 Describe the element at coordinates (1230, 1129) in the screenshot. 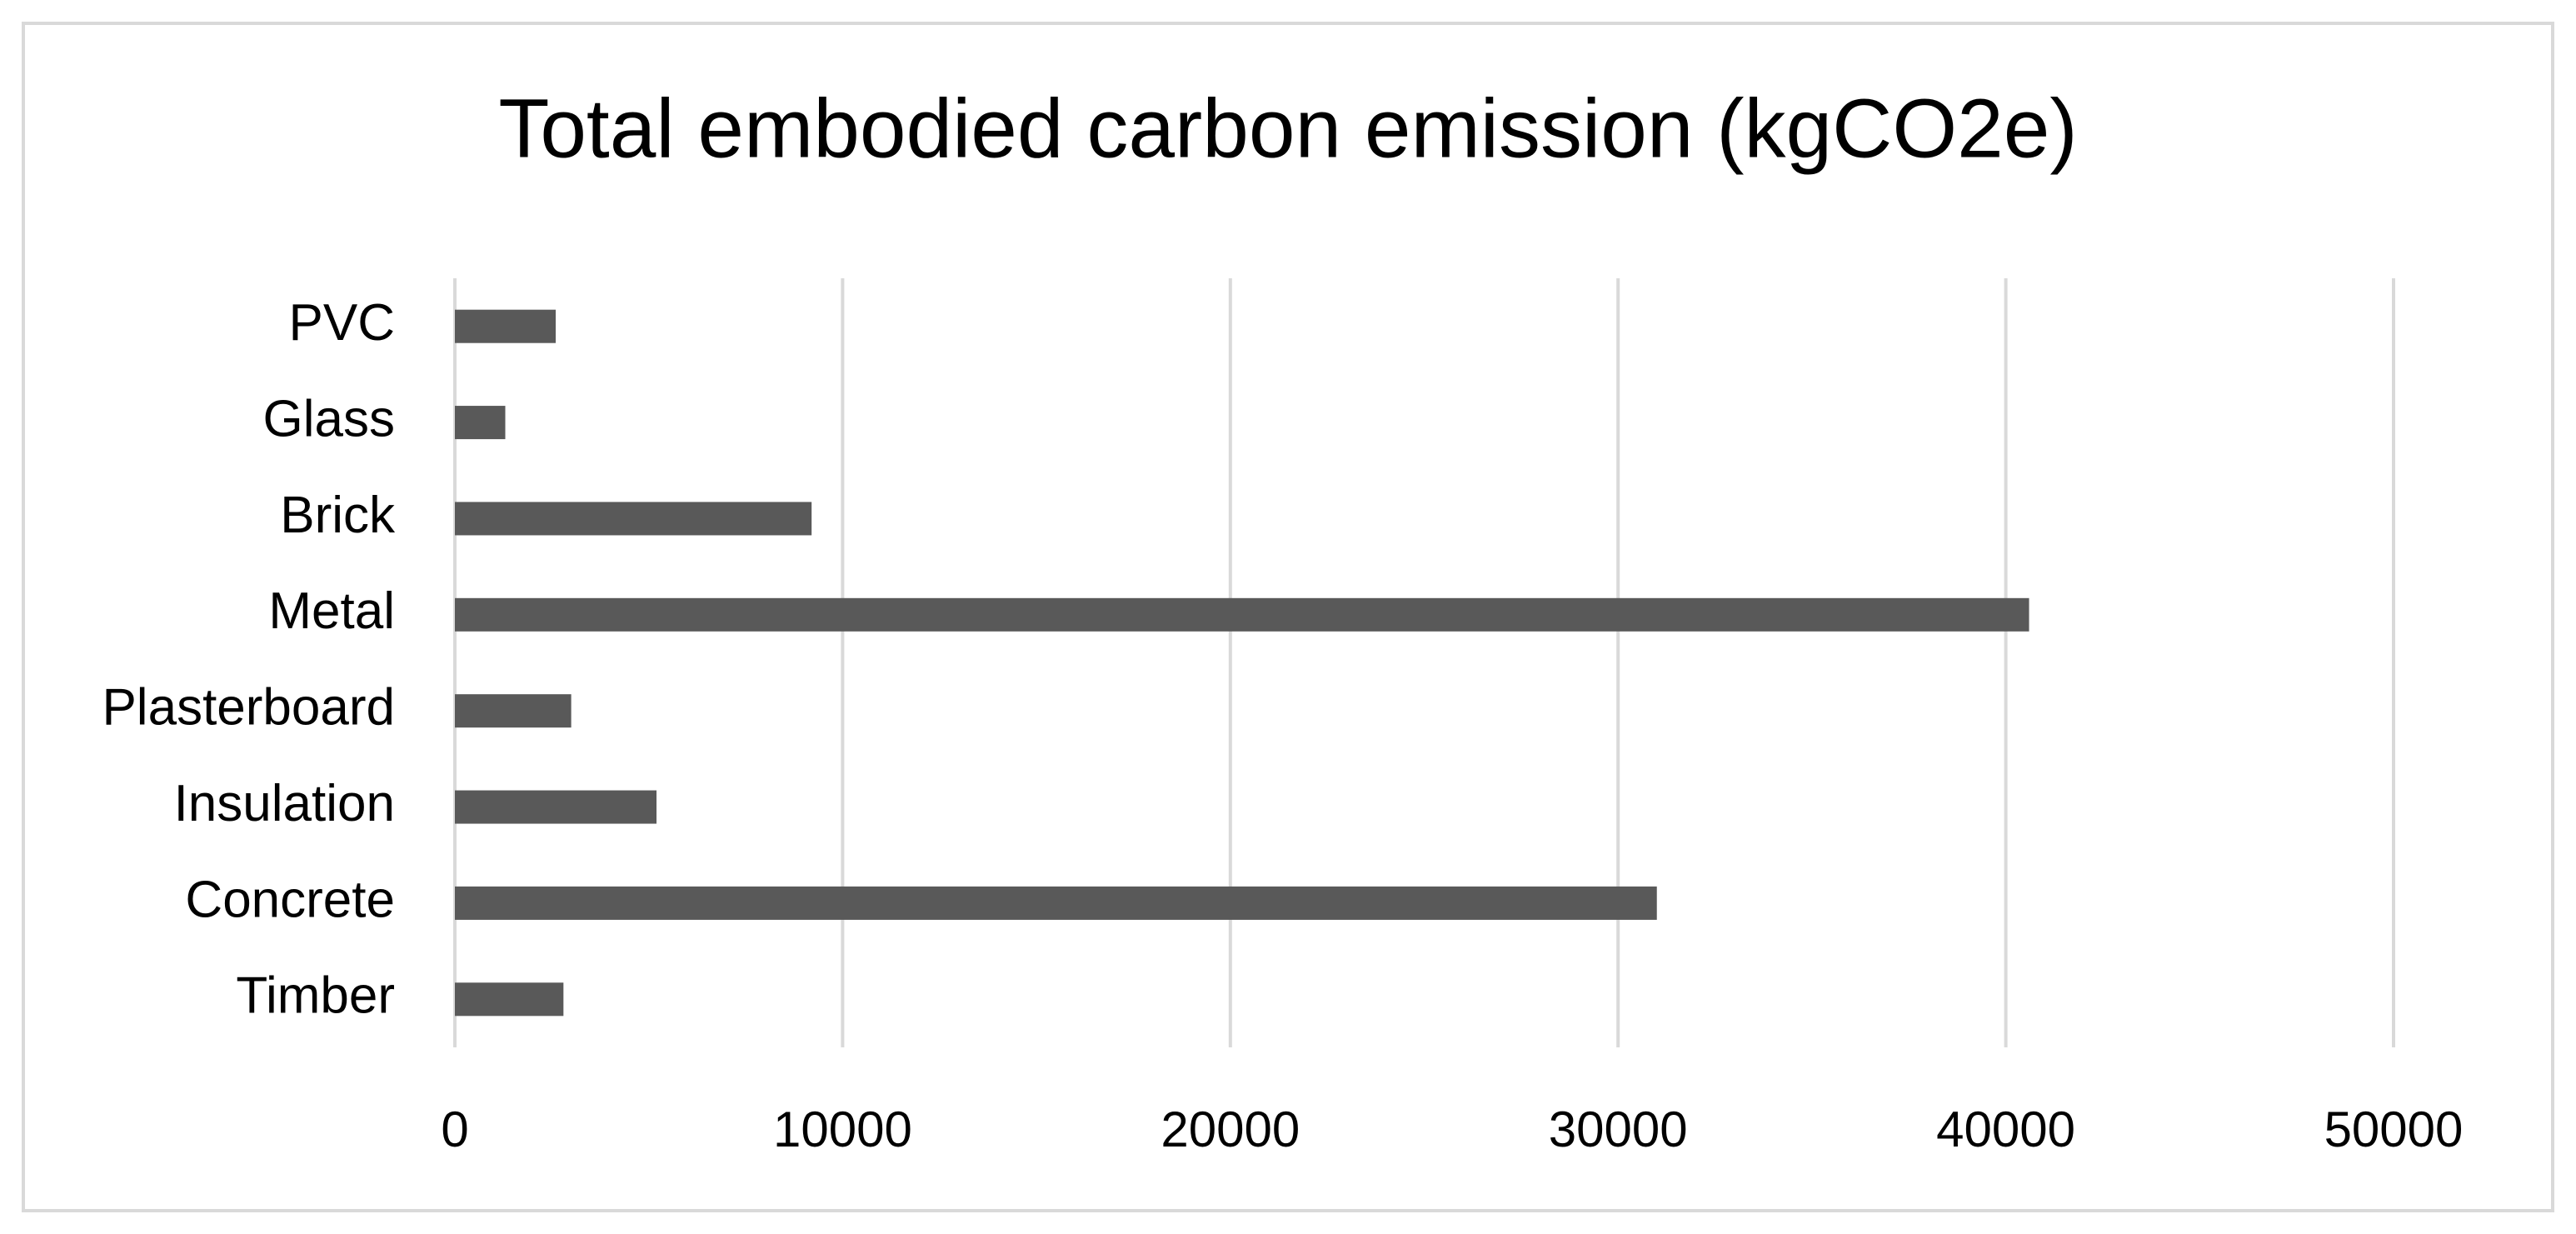

I see `x-tick-label: 20000` at that location.